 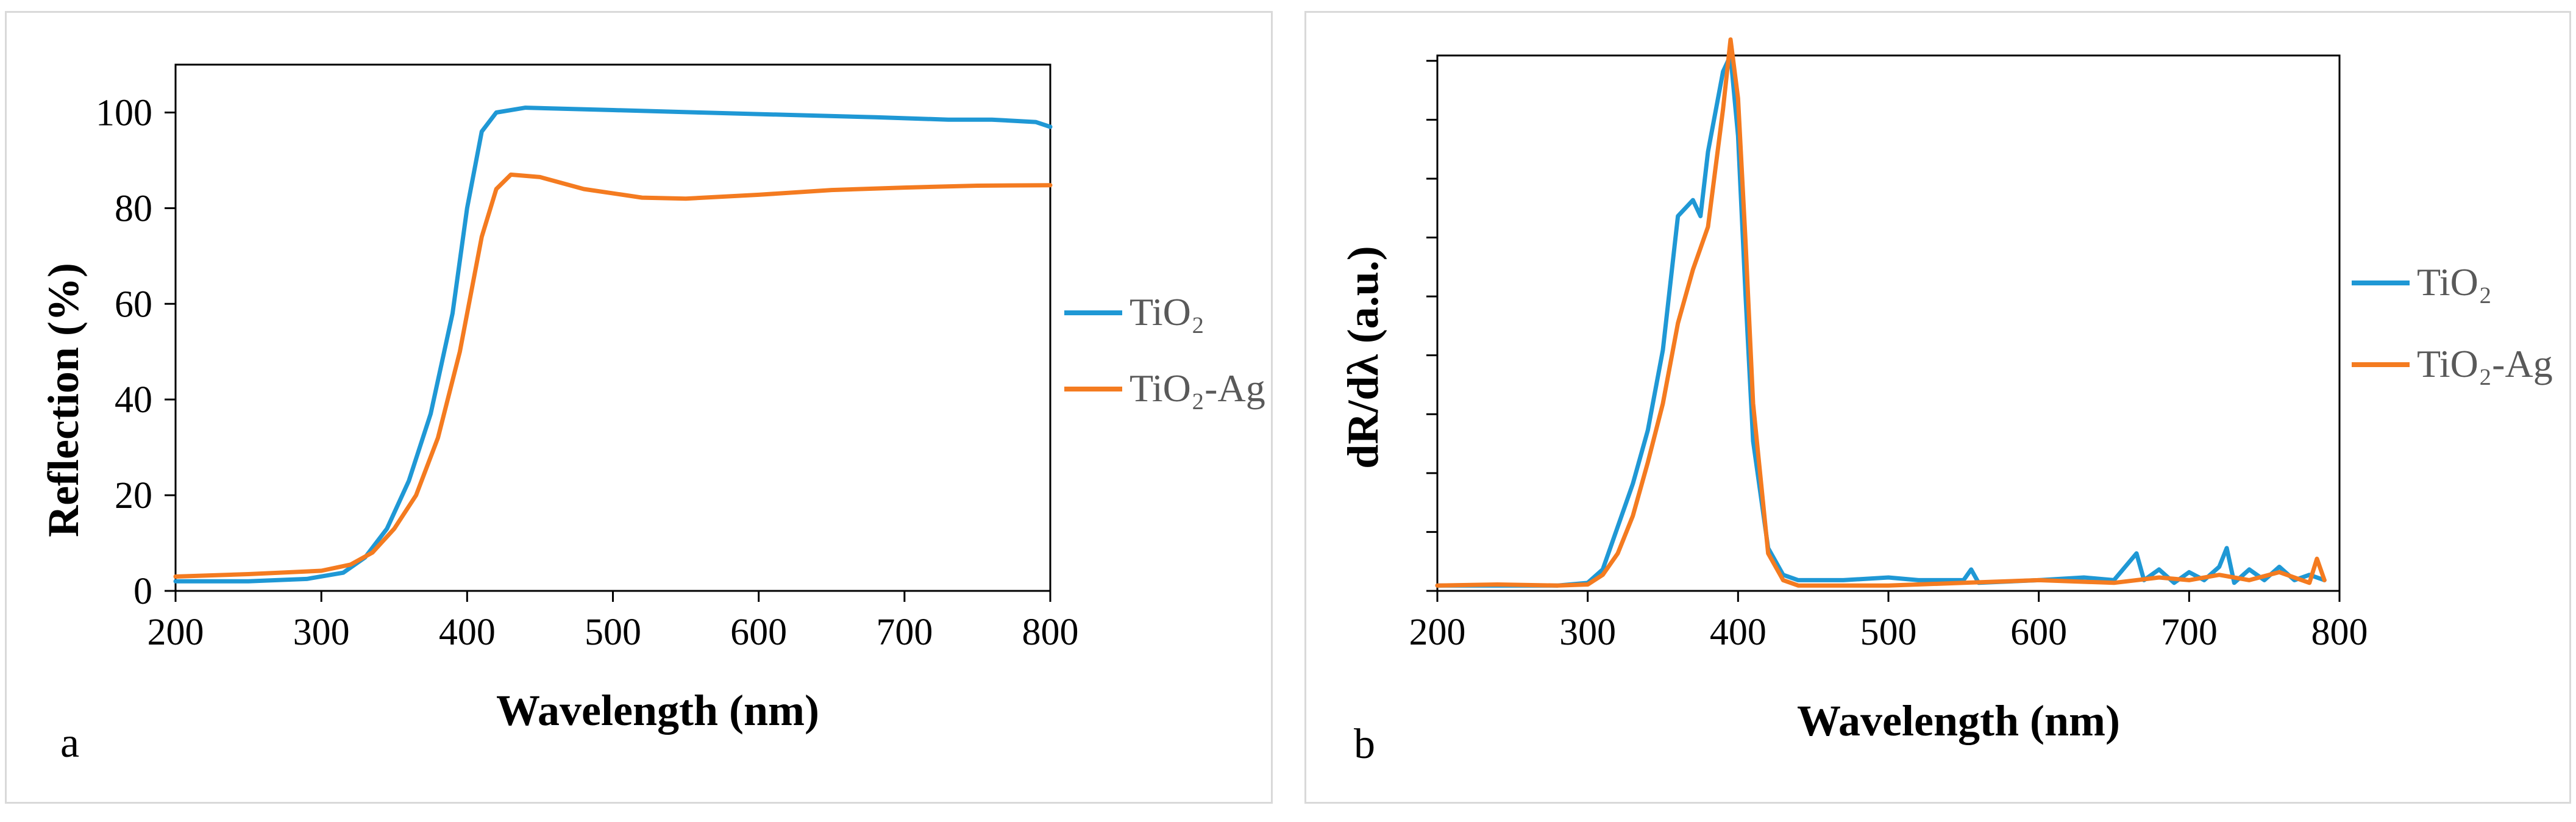 I want to click on y-tick-label: 20, so click(x=133, y=495).